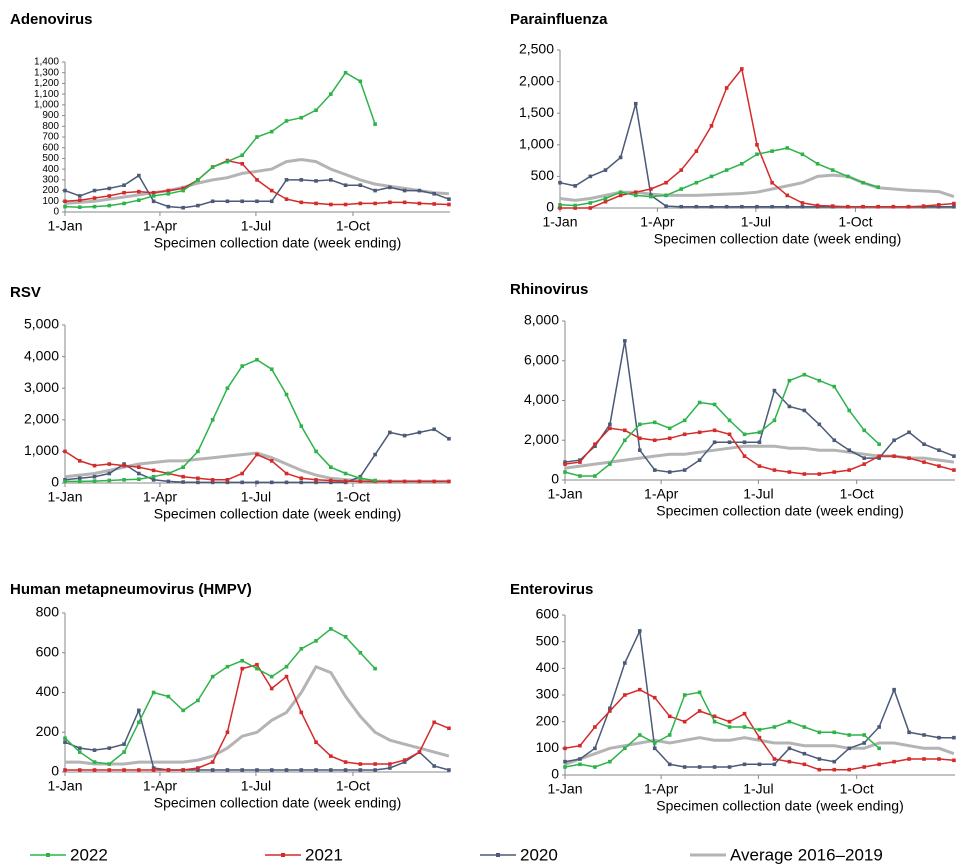 The image size is (970, 868). What do you see at coordinates (857, 494) in the screenshot?
I see `x-tick-label: 1-Oct` at bounding box center [857, 494].